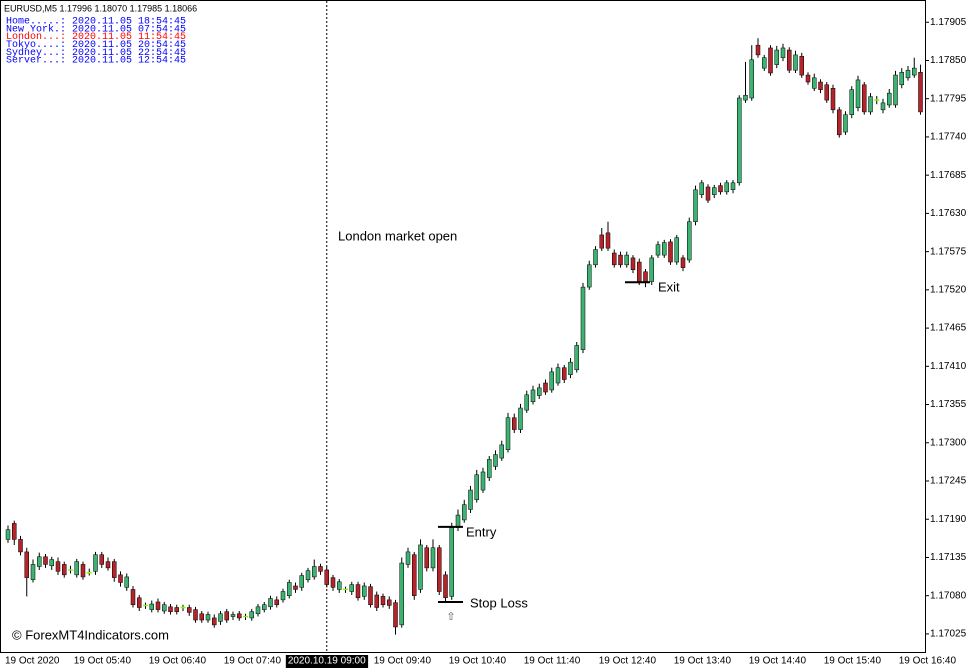 This screenshot has width=977, height=672. I want to click on x-tick-label: 19 Oct 06:40, so click(178, 661).